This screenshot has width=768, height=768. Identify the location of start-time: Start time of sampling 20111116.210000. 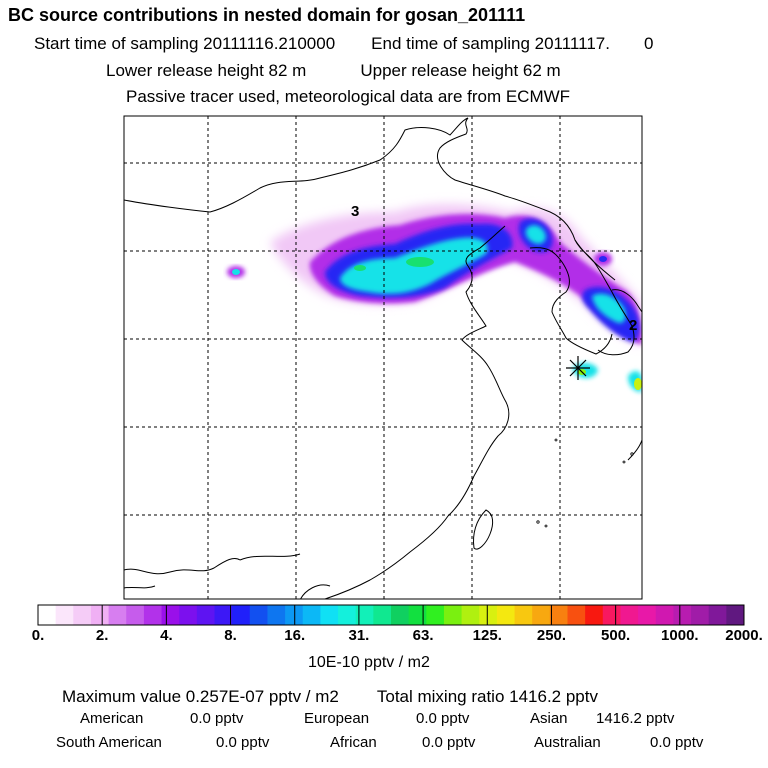
(185, 43).